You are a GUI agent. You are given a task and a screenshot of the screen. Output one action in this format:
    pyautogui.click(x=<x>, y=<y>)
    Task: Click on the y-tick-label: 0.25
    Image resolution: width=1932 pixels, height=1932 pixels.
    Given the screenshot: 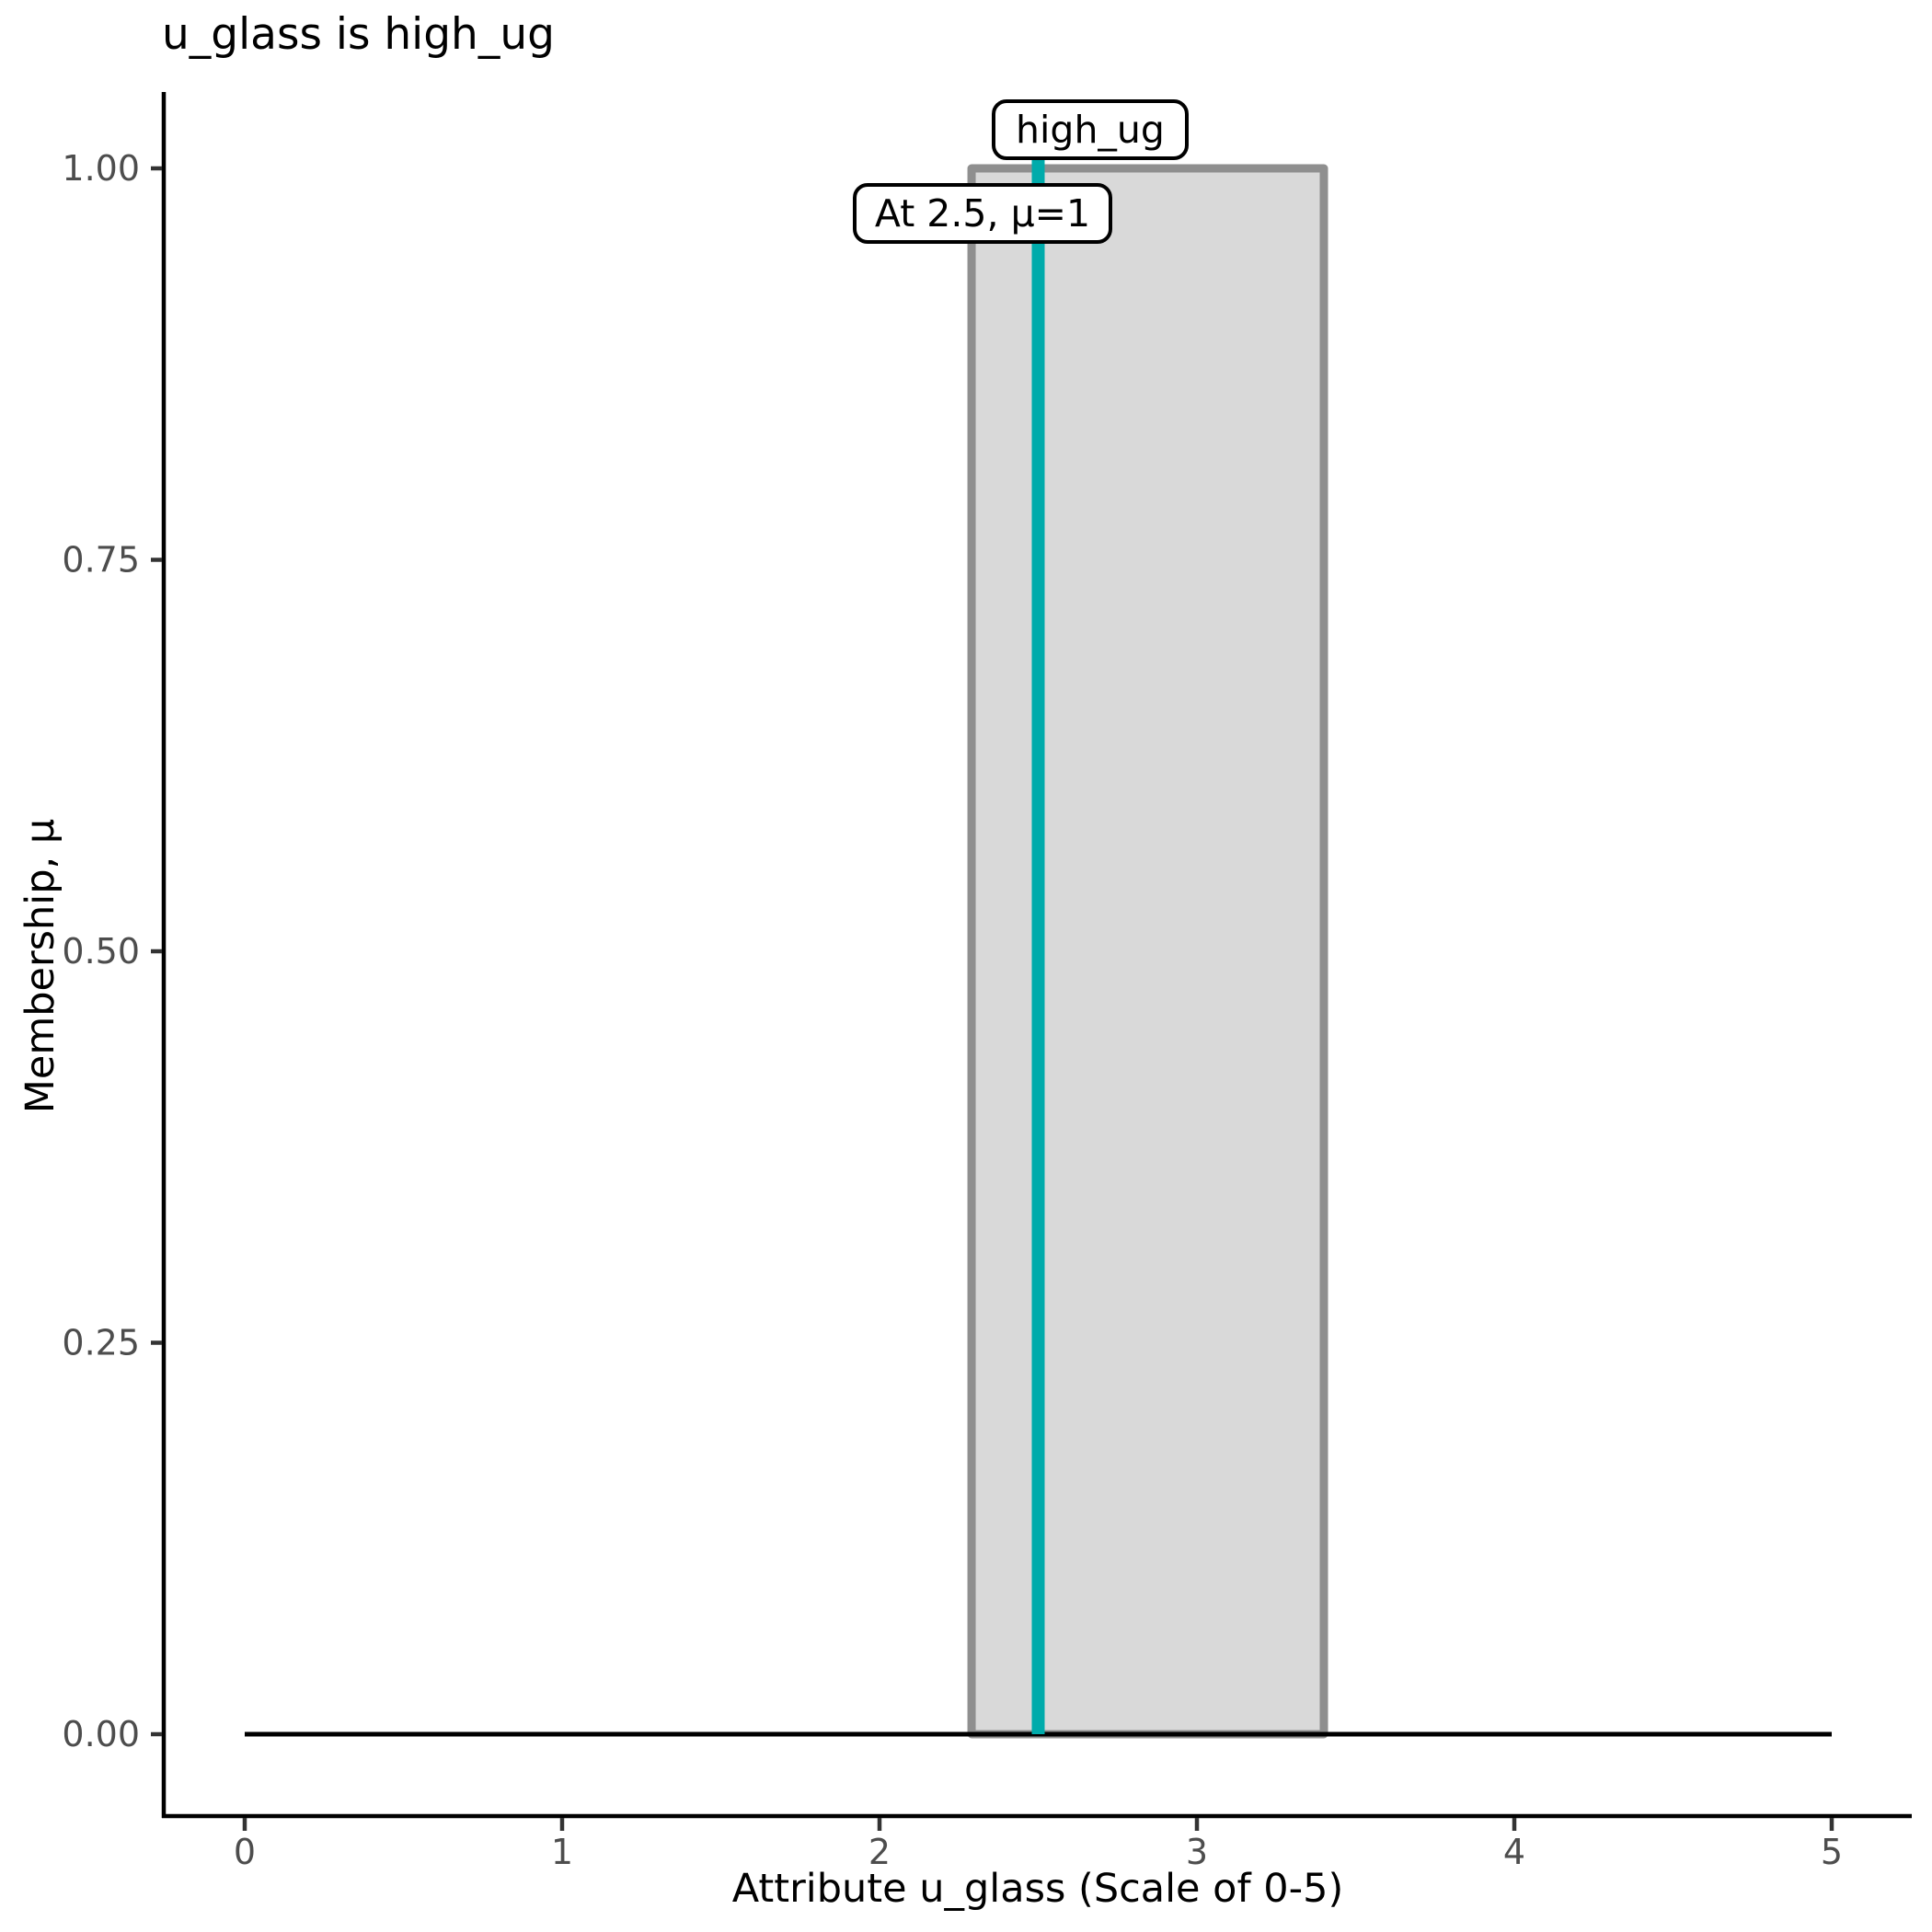 What is the action you would take?
    pyautogui.click(x=101, y=1343)
    